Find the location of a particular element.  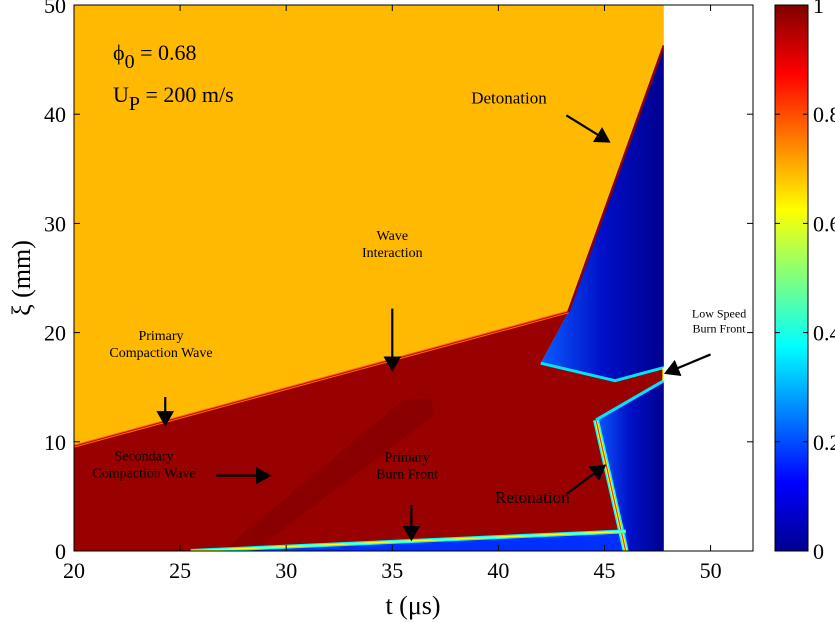

retonation-front is located at coordinates (611, 485).